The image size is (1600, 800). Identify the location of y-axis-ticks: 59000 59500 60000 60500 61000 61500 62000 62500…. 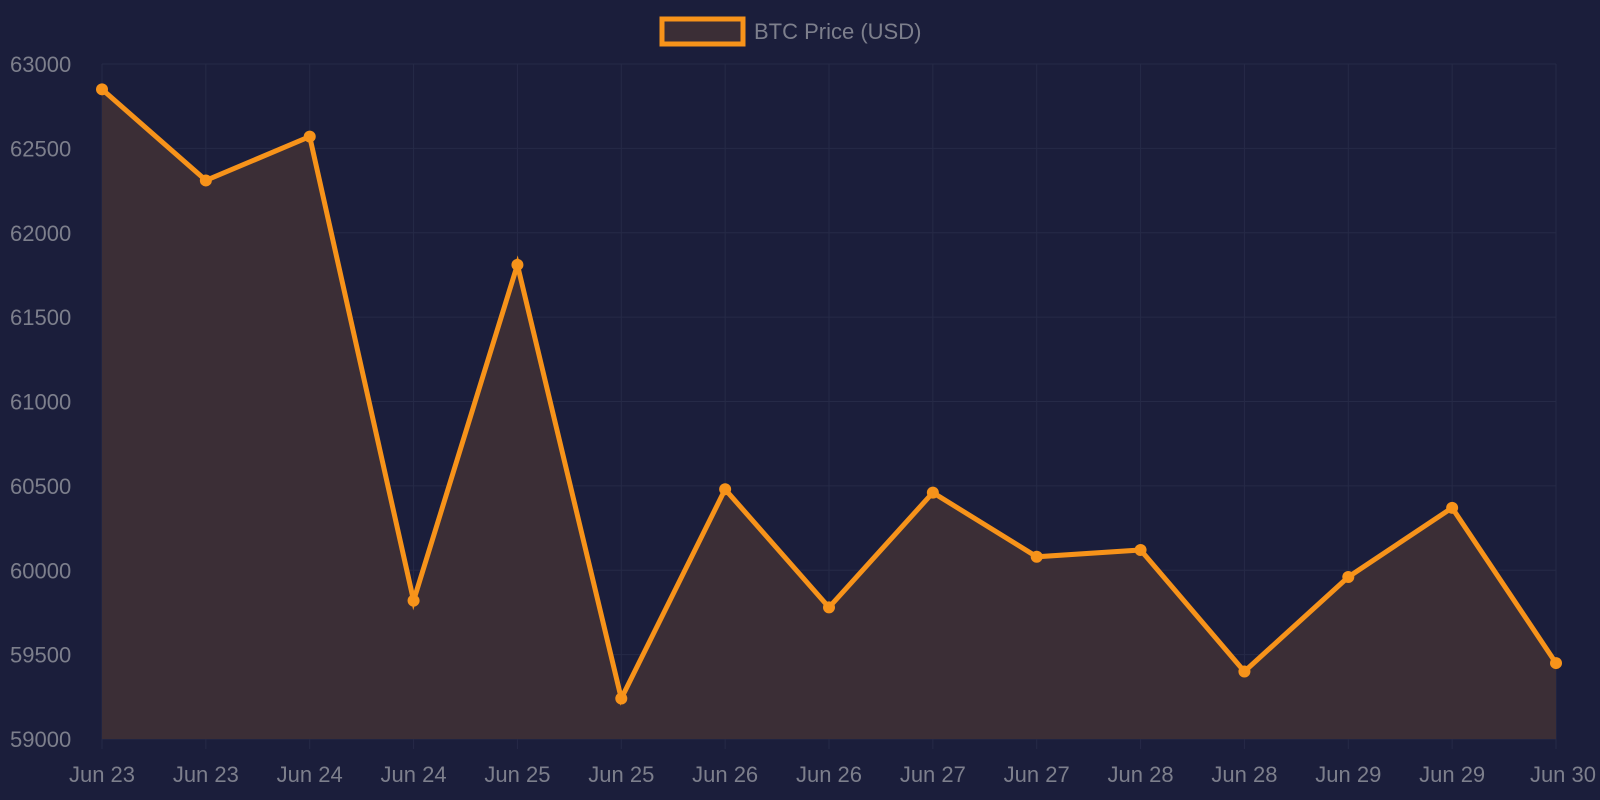
(40, 402).